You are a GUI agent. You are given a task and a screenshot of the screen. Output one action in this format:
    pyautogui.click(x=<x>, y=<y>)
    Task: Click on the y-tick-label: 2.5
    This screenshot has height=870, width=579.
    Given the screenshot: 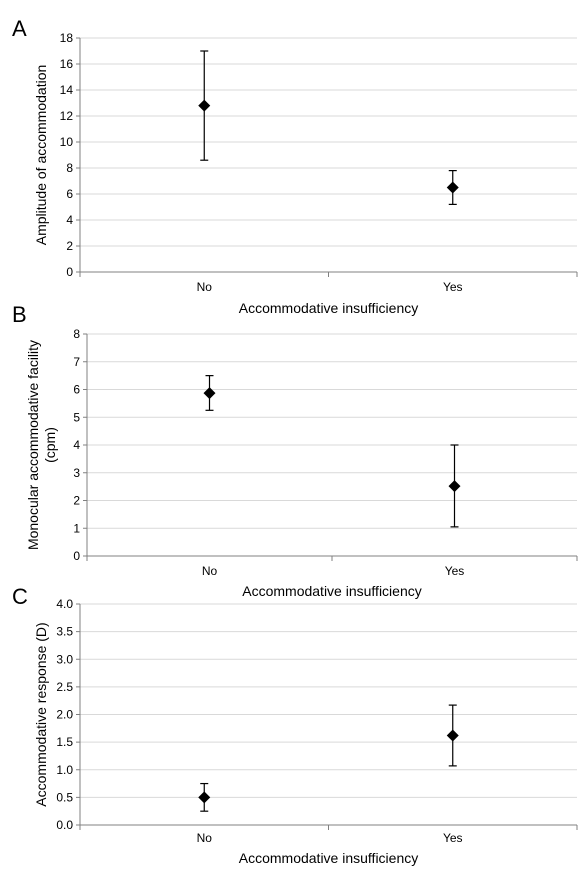 What is the action you would take?
    pyautogui.click(x=64, y=687)
    